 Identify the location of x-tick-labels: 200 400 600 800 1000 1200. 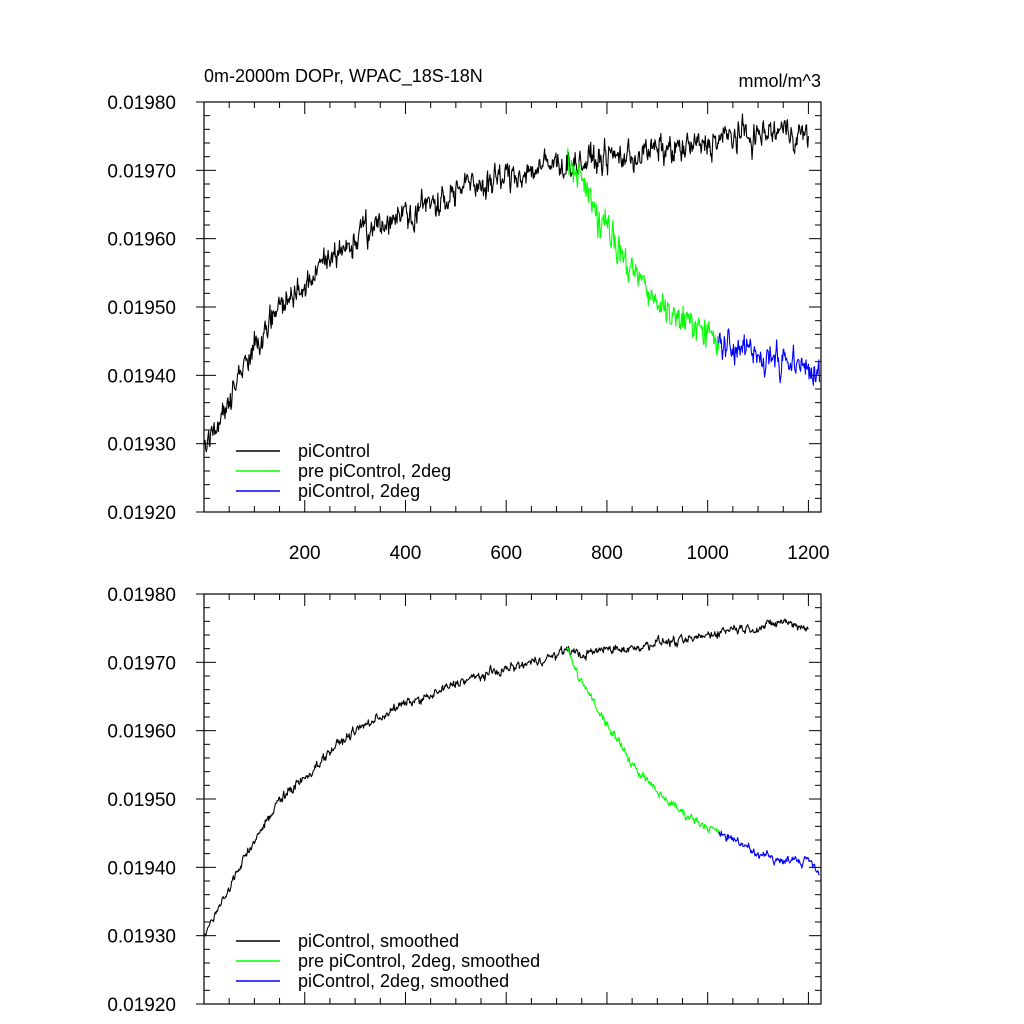
(559, 553).